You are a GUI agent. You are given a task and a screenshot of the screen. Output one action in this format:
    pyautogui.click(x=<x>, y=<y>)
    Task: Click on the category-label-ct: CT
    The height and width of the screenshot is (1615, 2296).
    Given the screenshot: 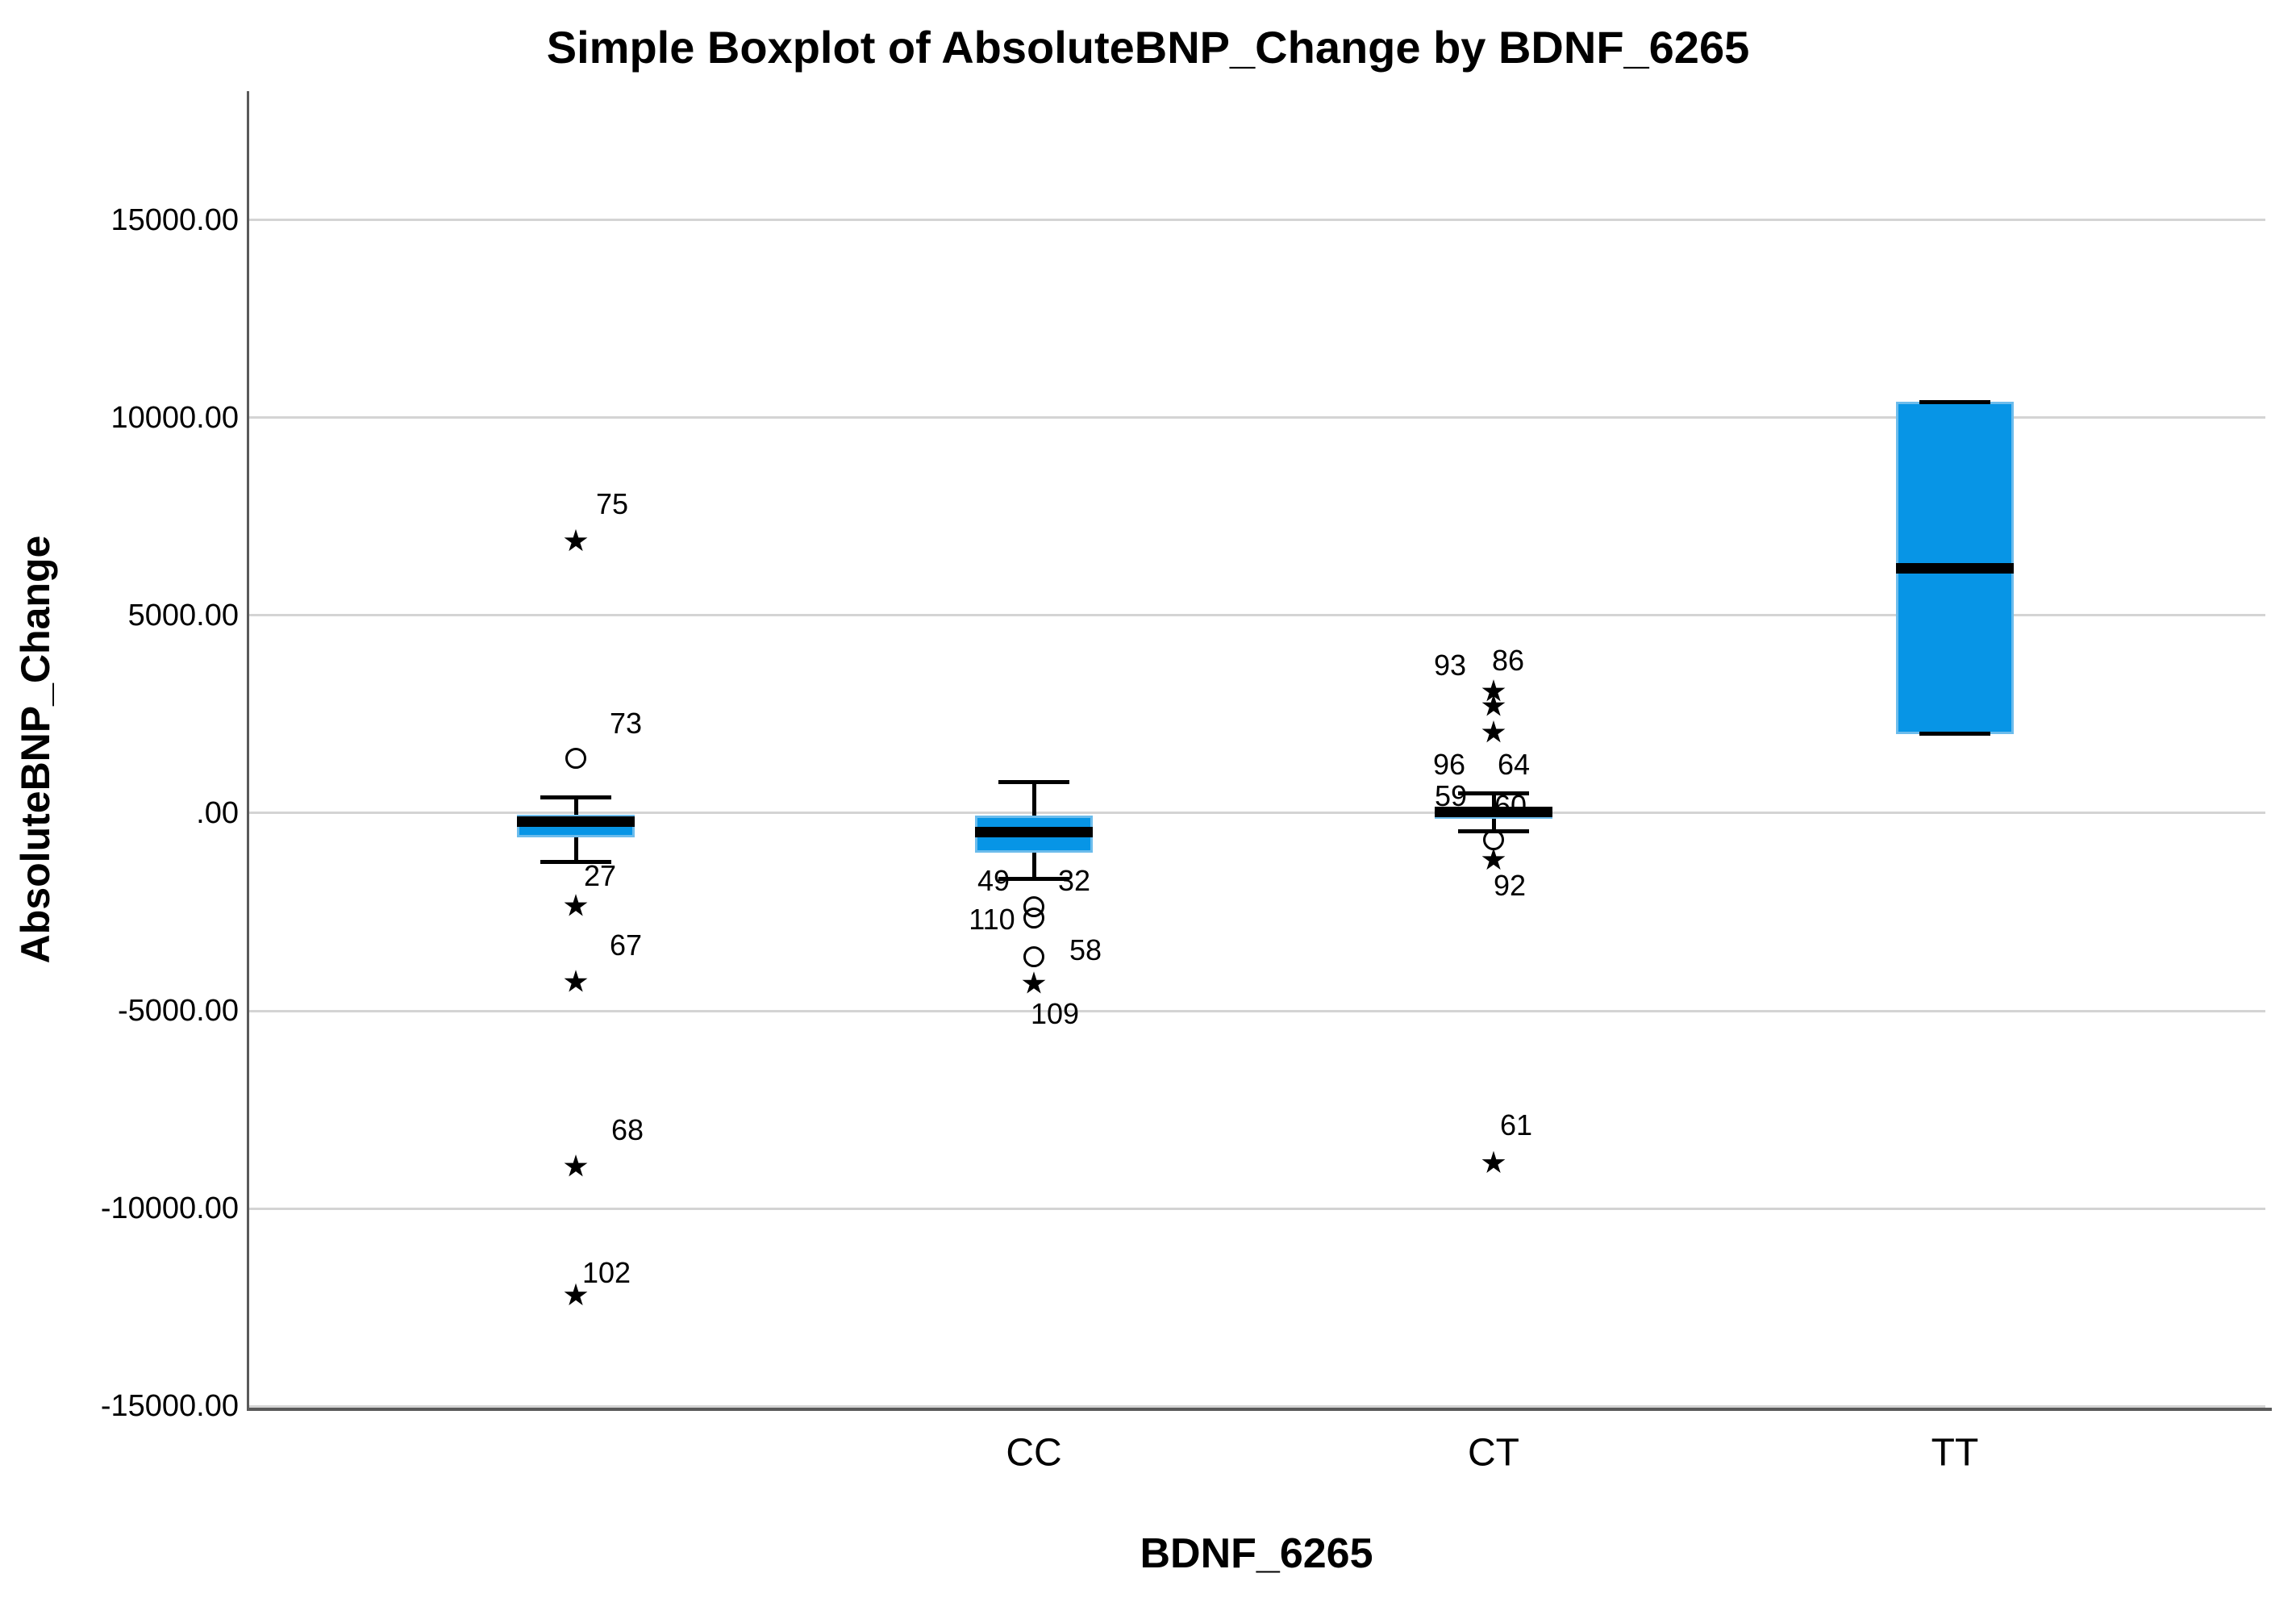 What is the action you would take?
    pyautogui.click(x=1493, y=1453)
    